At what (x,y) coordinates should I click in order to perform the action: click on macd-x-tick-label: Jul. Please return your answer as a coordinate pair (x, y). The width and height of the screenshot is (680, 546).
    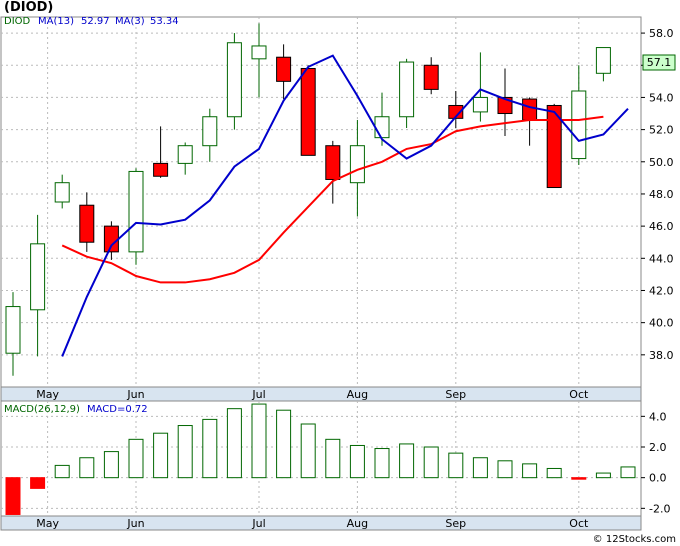
    Looking at the image, I should click on (258, 523).